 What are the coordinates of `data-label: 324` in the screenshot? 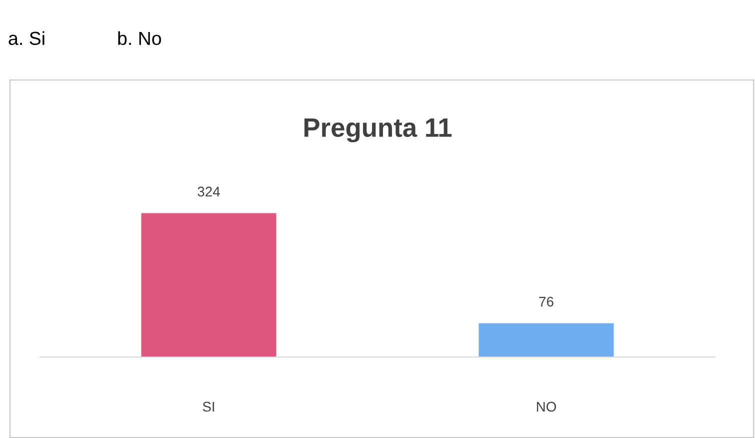 It's located at (209, 191).